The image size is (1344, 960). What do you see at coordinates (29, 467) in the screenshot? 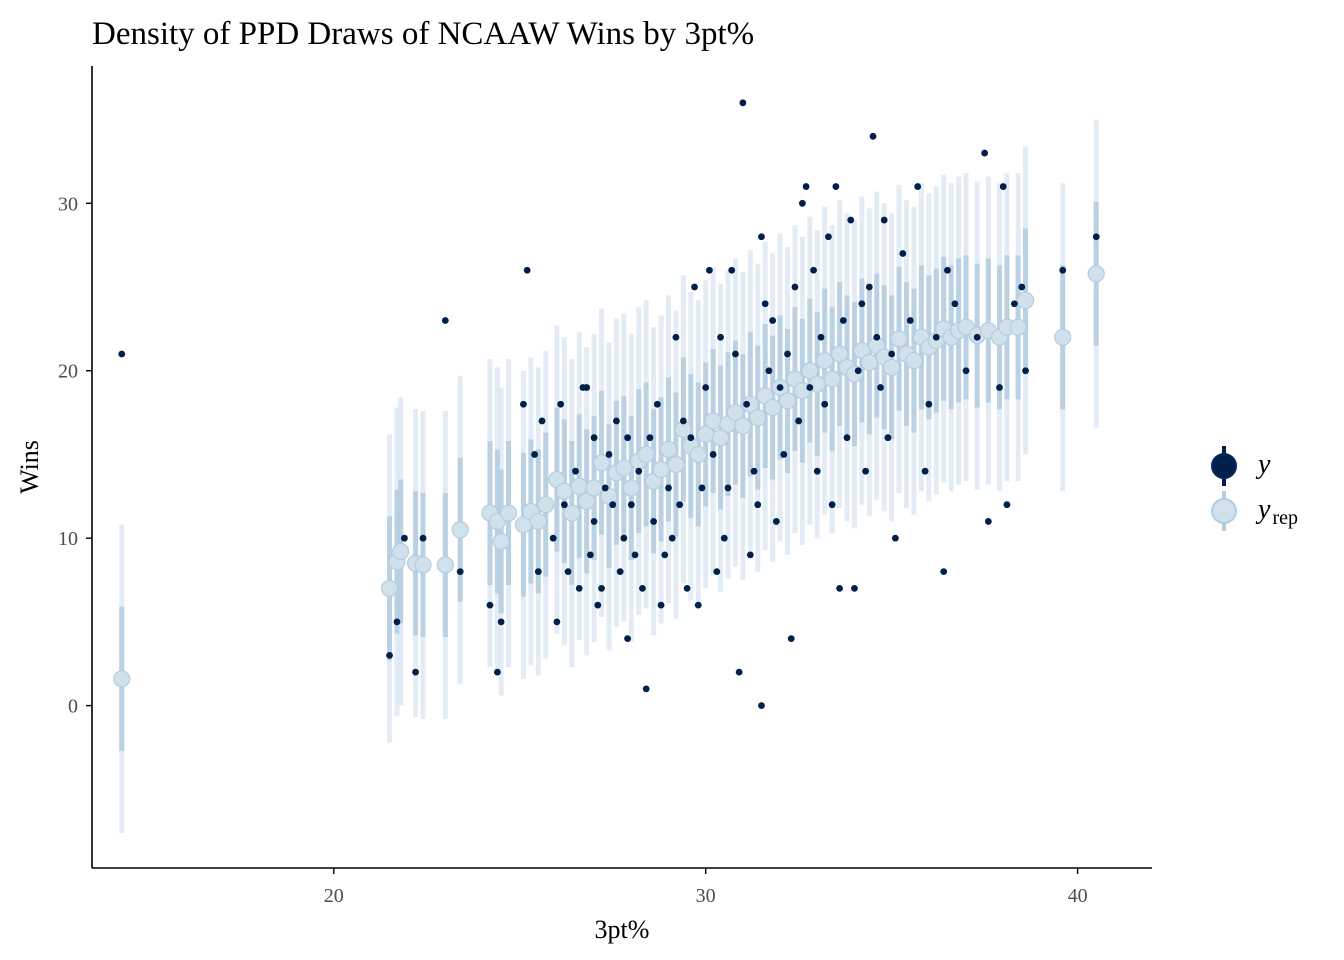
I see `y-axis-title: Wins` at bounding box center [29, 467].